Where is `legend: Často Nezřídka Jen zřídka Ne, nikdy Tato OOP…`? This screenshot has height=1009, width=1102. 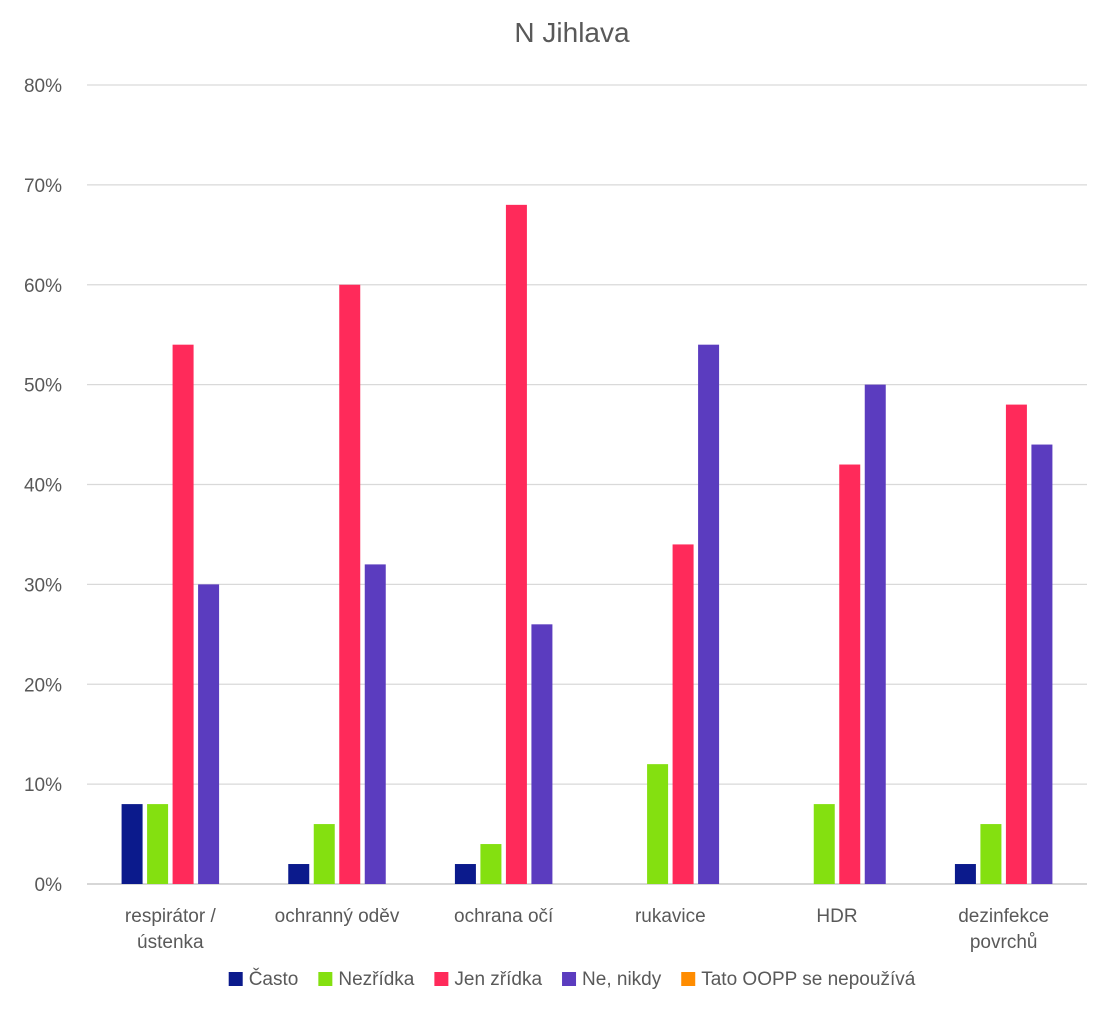
legend: Často Nezřídka Jen zřídka Ne, nikdy Tato OOP… is located at coordinates (572, 979).